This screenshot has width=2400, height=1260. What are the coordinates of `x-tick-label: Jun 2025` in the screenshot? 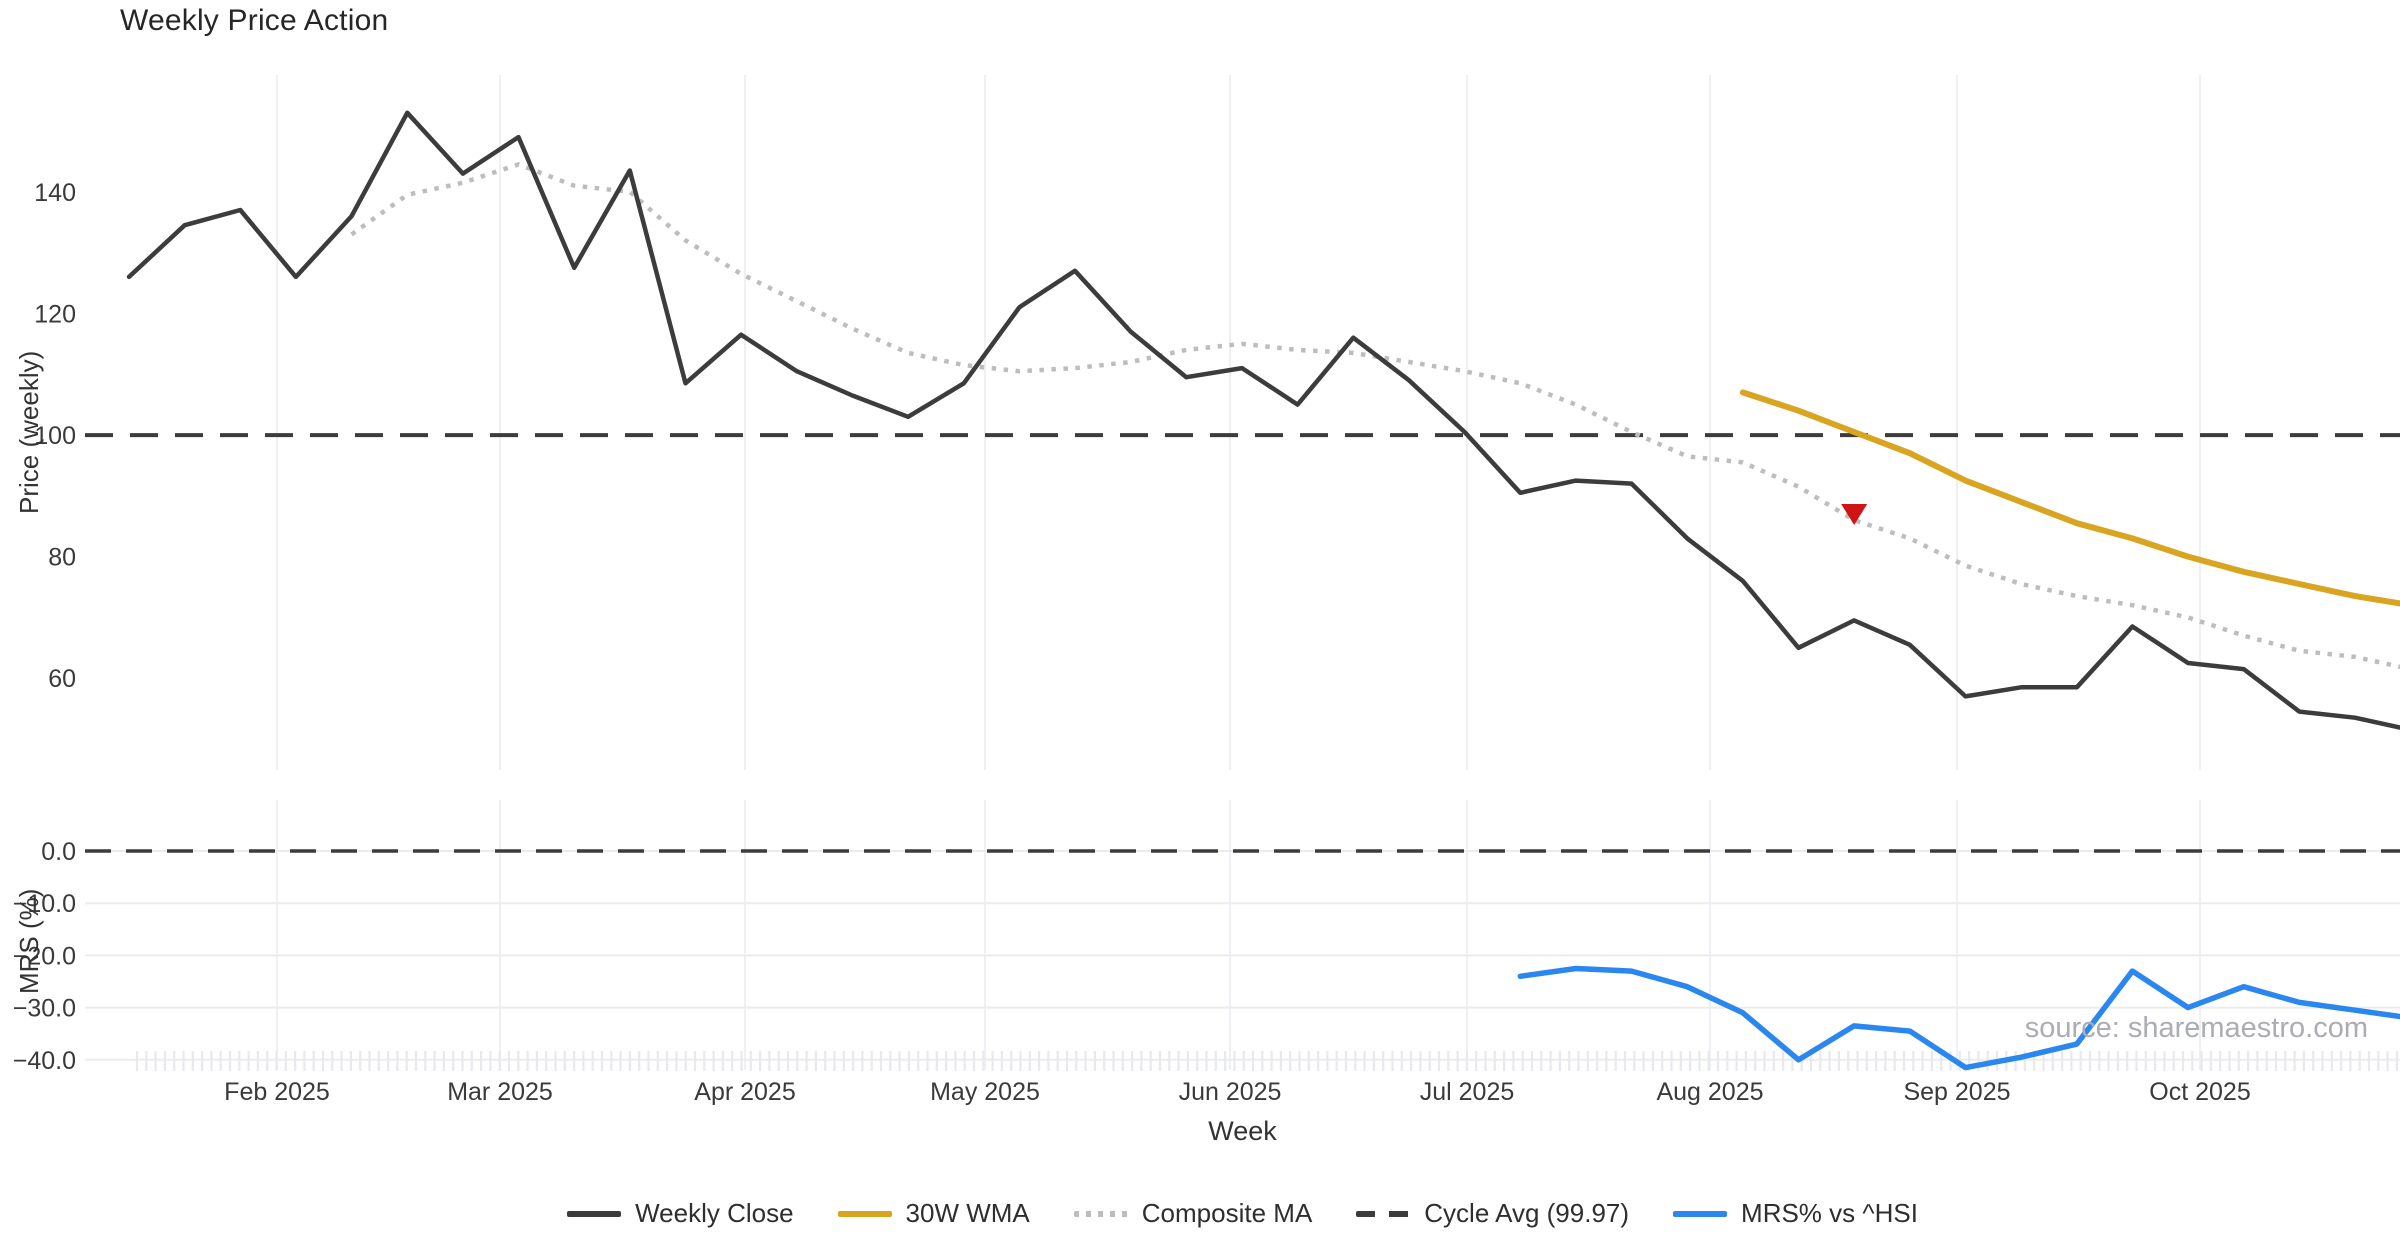 It's located at (1230, 1092).